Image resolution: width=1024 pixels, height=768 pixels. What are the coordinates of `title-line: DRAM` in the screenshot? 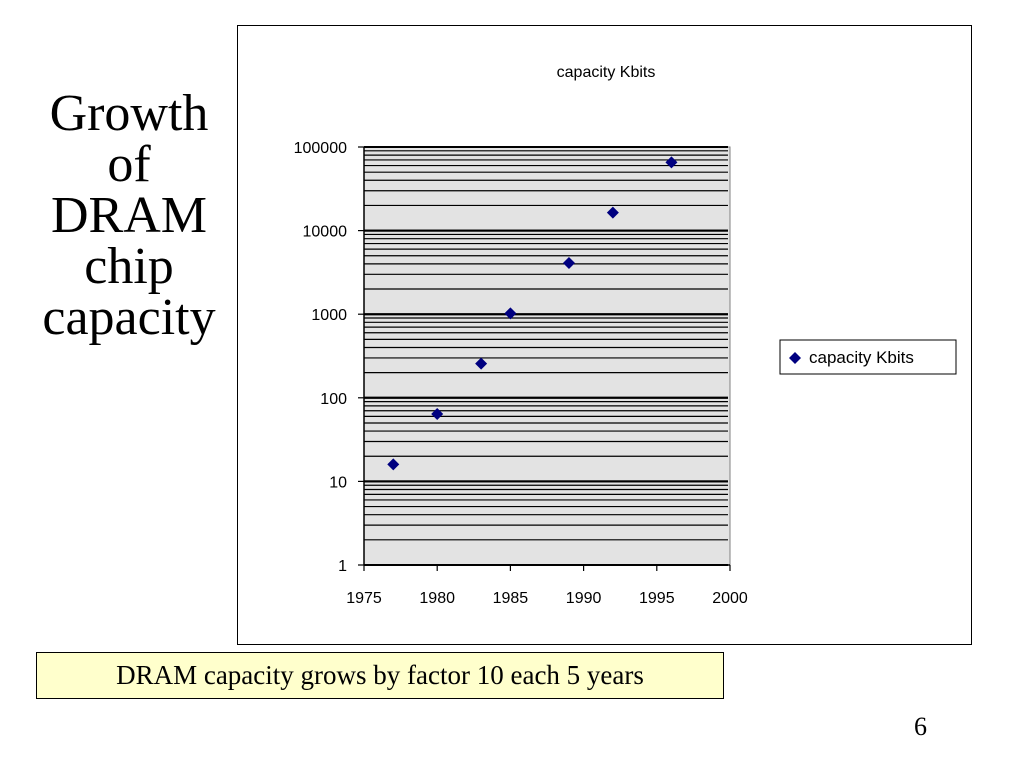 It's located at (129, 215).